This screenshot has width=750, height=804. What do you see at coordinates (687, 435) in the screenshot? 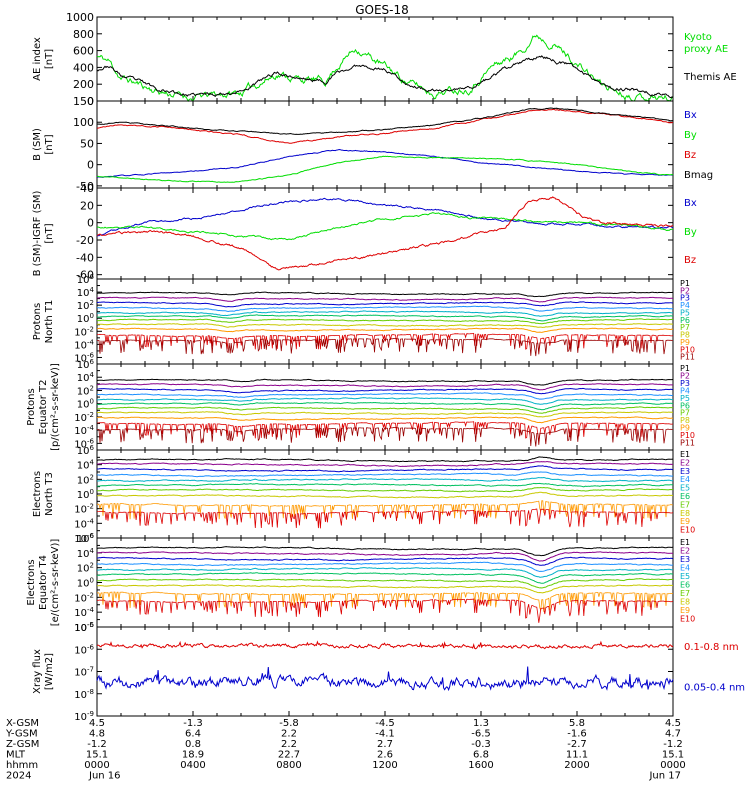
I see `p2-legend-p10: P10` at bounding box center [687, 435].